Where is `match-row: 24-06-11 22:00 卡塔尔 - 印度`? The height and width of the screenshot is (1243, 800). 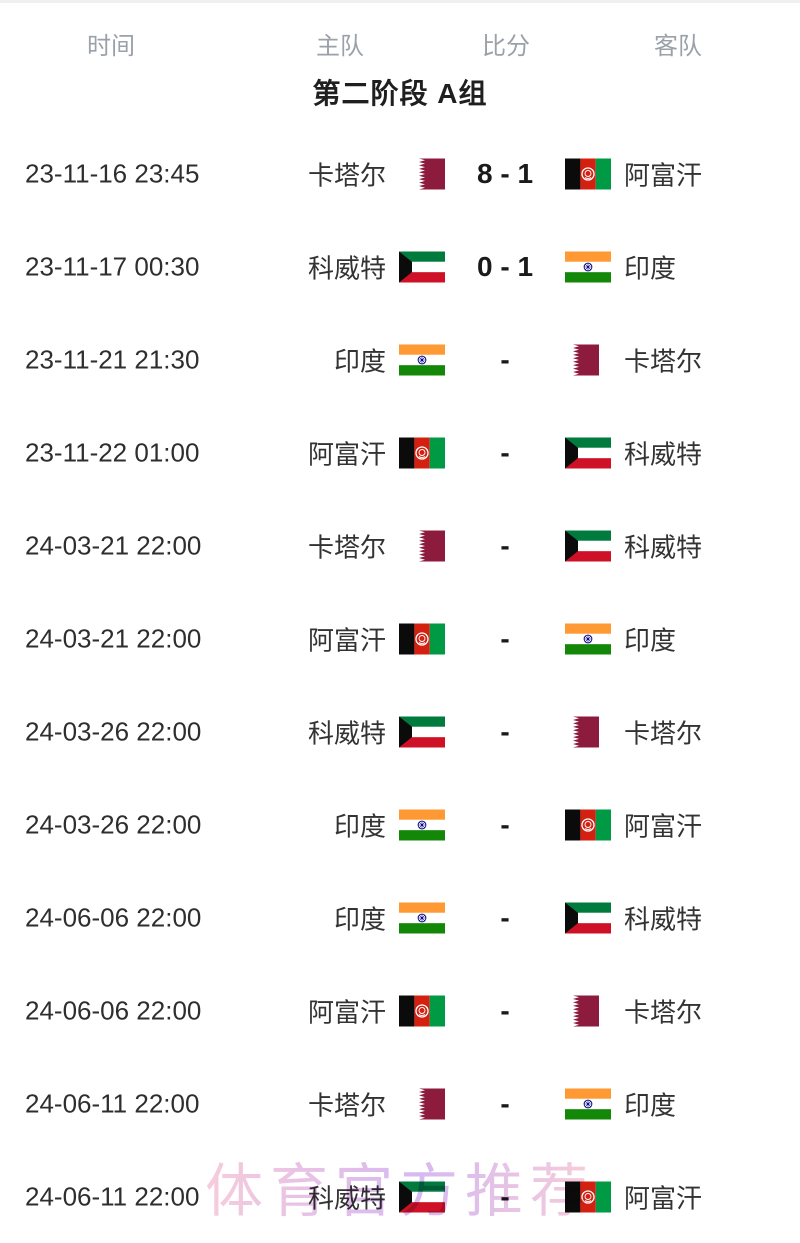 match-row: 24-06-11 22:00 卡塔尔 - 印度 is located at coordinates (400, 1103).